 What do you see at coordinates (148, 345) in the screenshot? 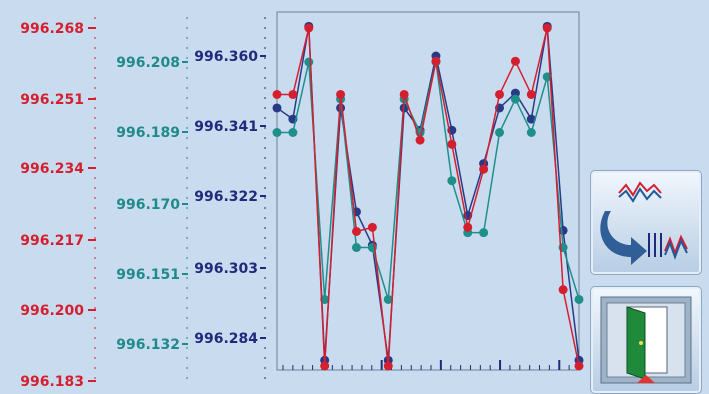
I see `tick-label-axis2-4: 996.132` at bounding box center [148, 345].